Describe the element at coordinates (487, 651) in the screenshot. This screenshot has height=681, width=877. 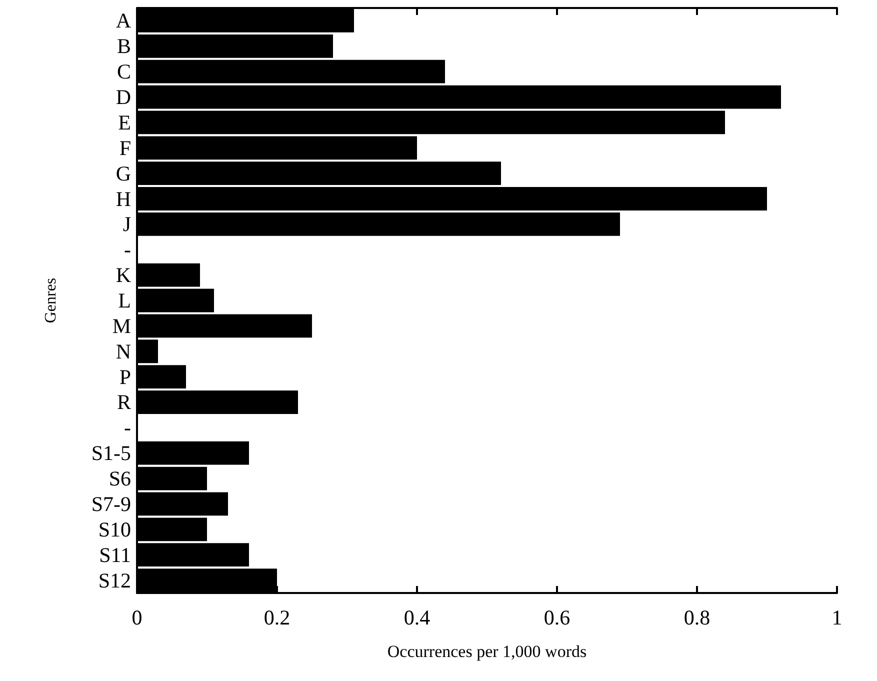
I see `x-axis-title: Occurrences per 1,000 words` at that location.